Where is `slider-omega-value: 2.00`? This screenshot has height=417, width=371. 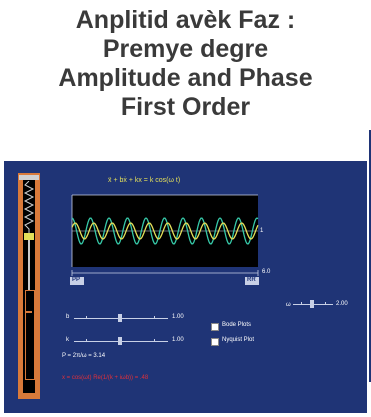
slider-omega-value: 2.00 is located at coordinates (342, 304).